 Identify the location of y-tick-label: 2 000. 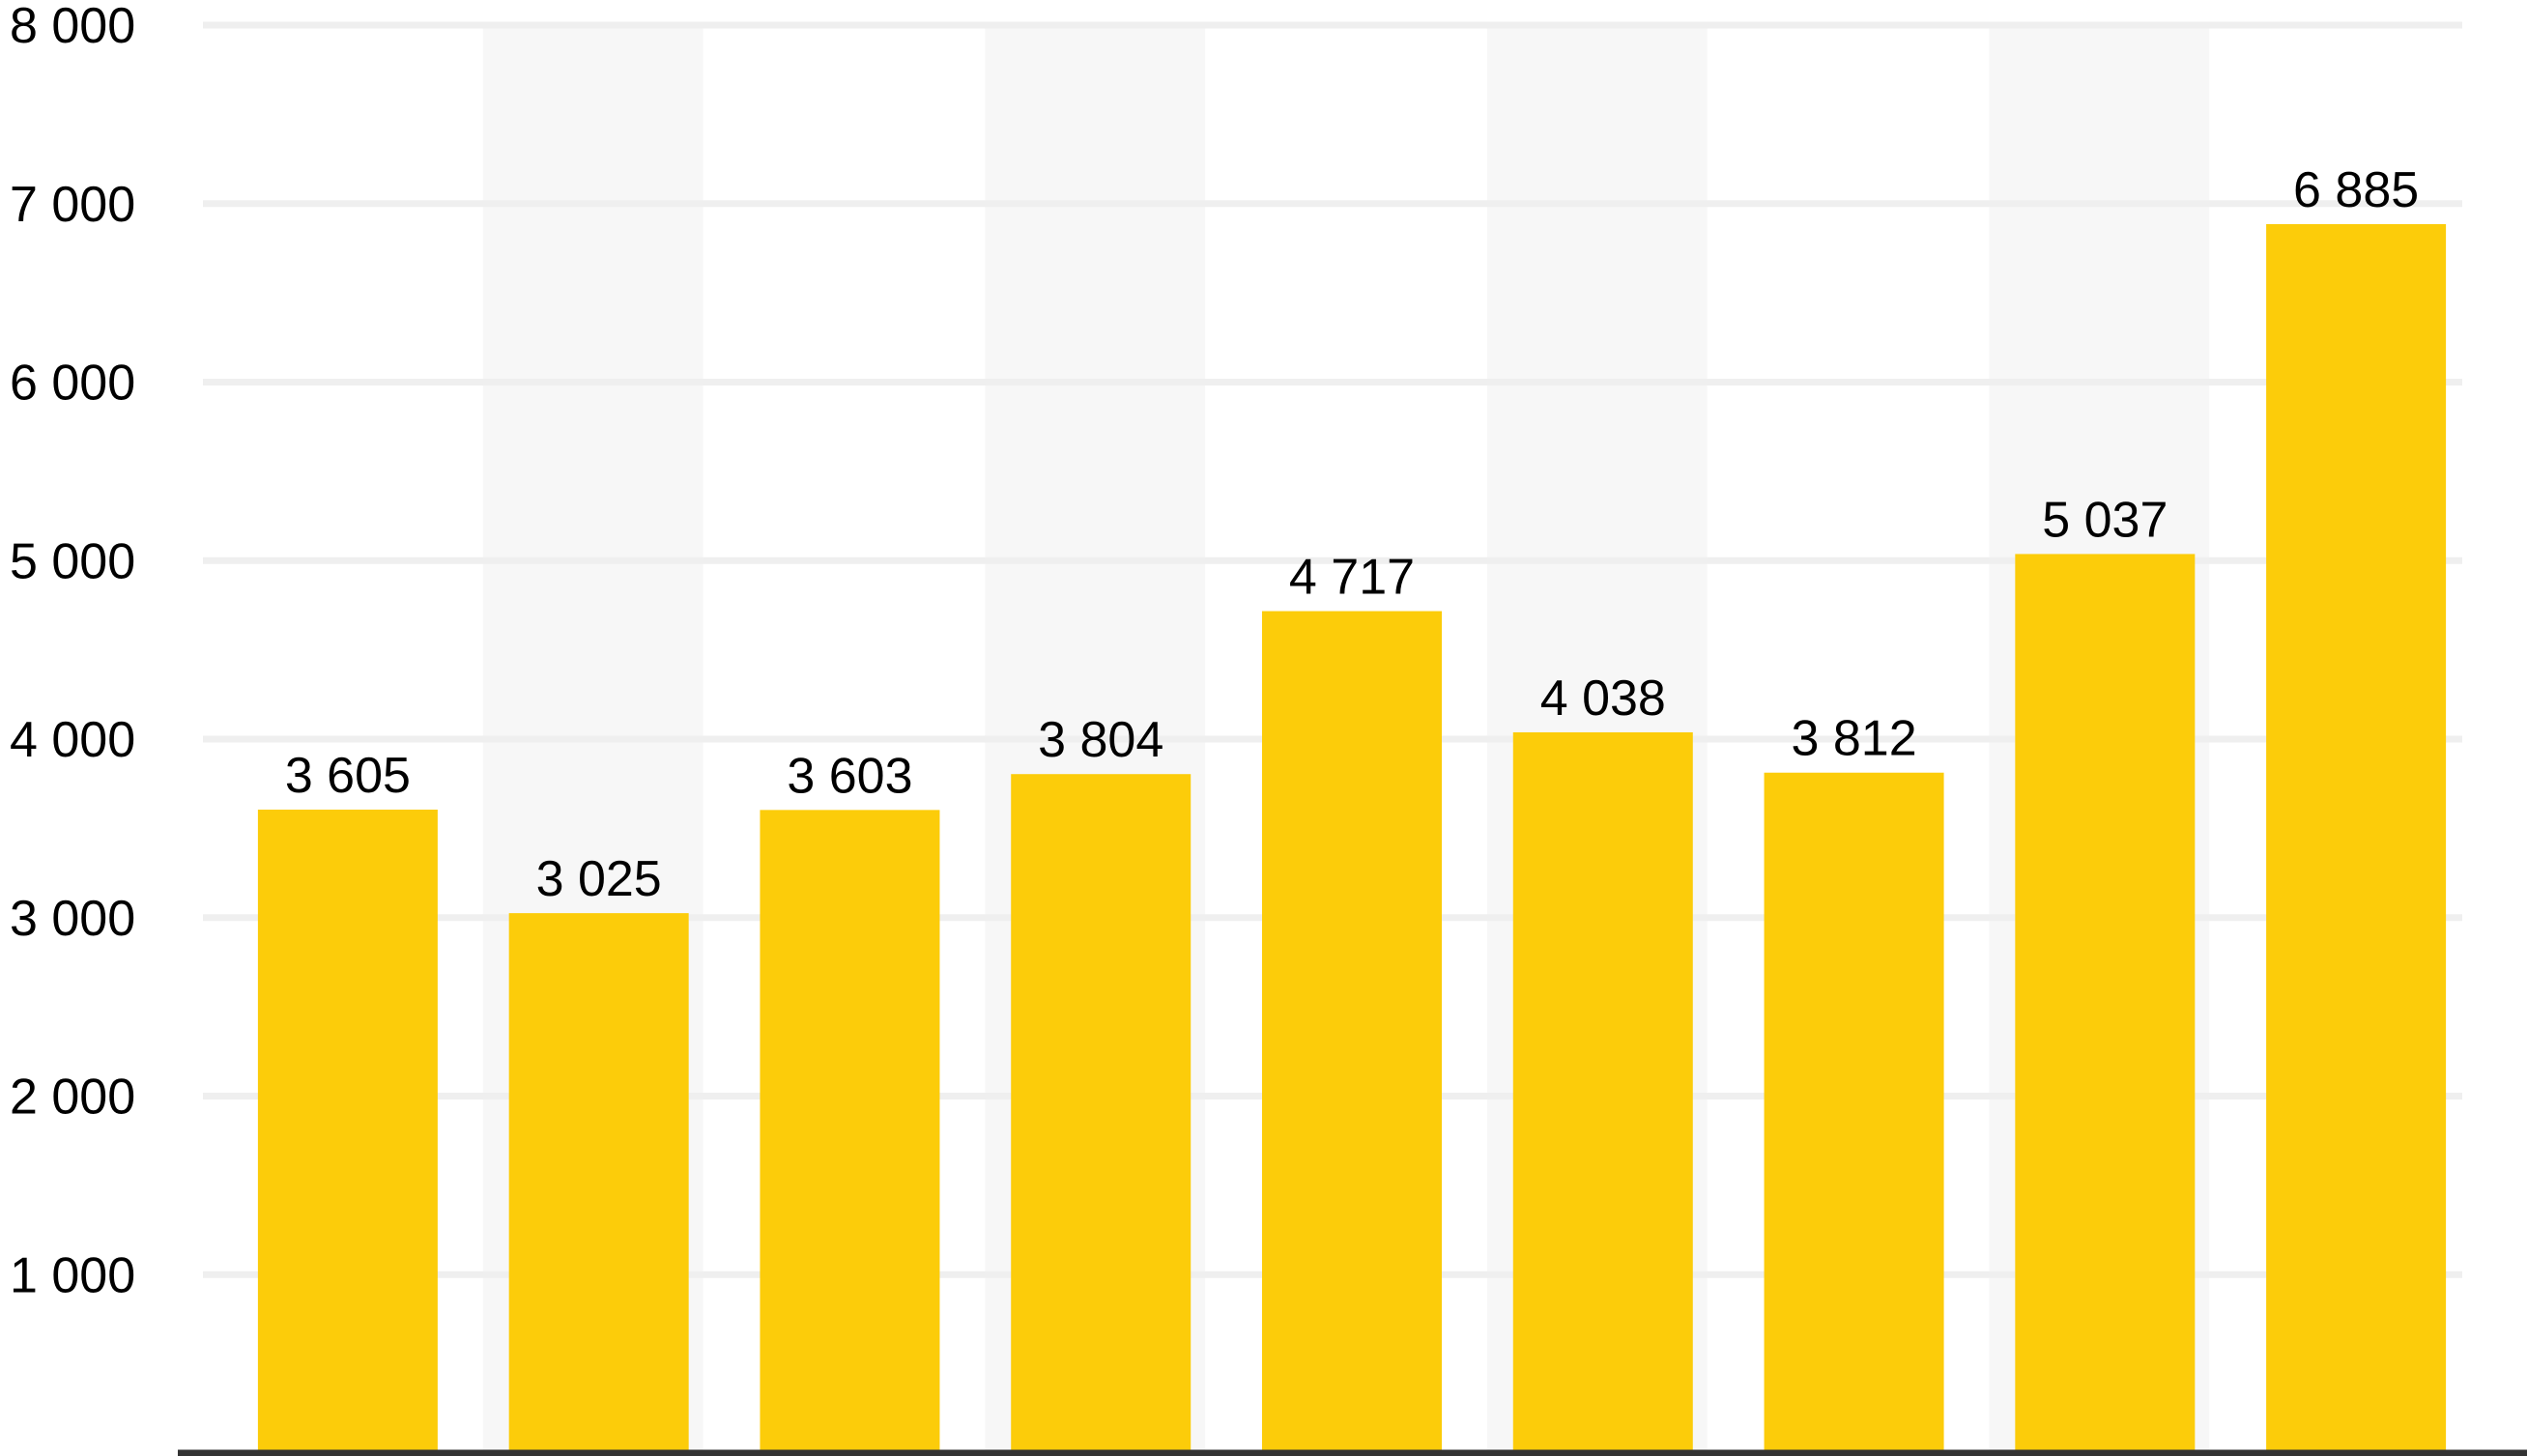
(73, 1098).